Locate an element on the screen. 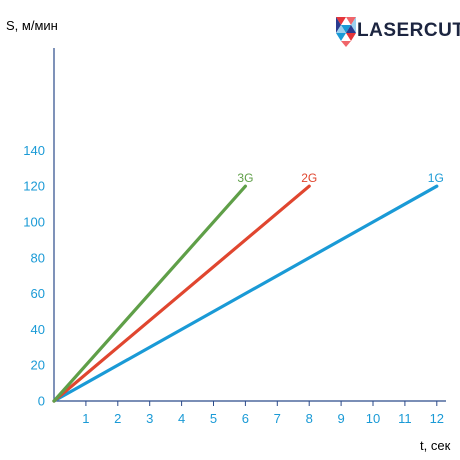  series-label-1g: 1G is located at coordinates (436, 178).